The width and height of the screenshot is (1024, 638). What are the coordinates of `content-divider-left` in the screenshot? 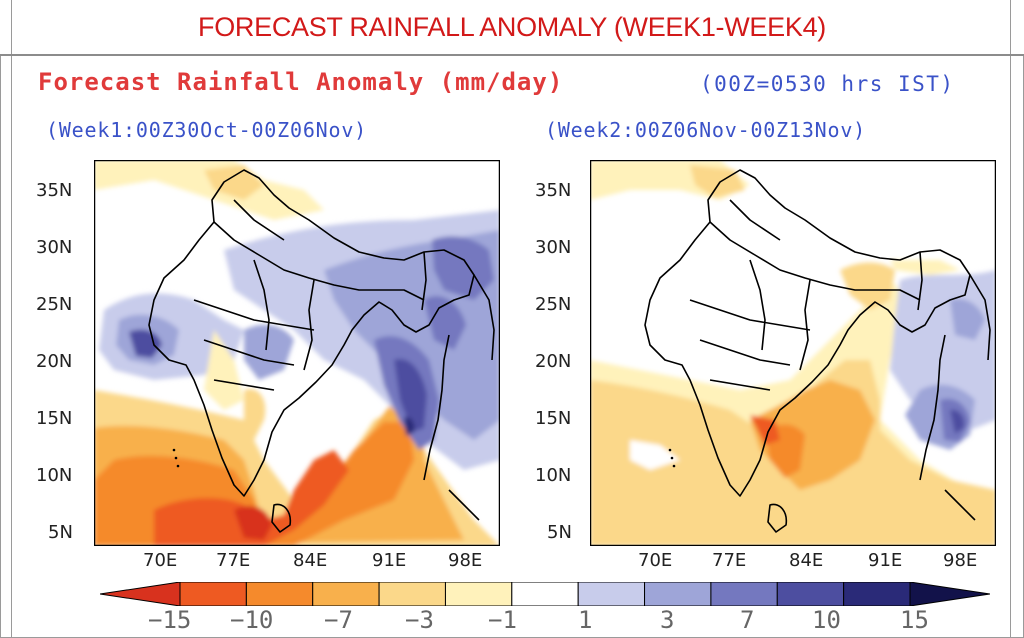 It's located at (11, 347).